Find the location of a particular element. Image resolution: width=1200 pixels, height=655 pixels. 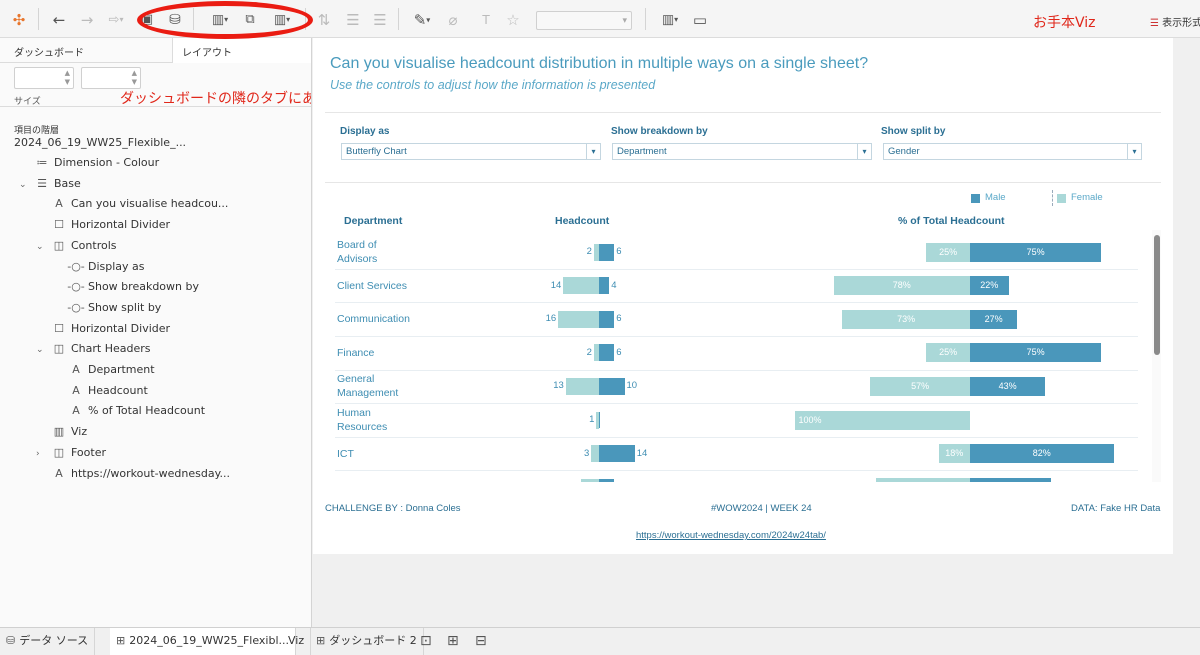

department-label: ICT is located at coordinates (345, 453).